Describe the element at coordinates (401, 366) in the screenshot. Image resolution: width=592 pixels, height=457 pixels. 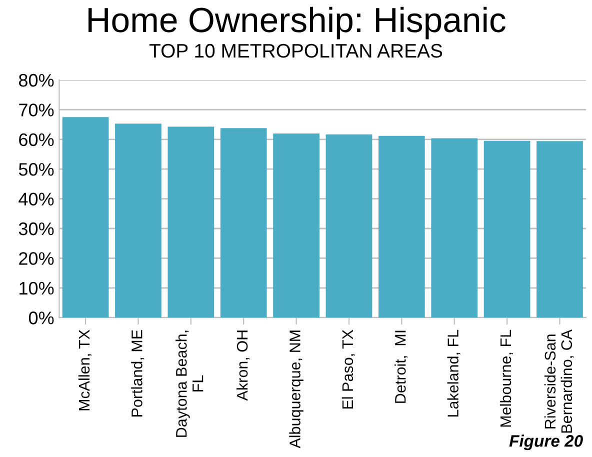
I see `x-tick-label: Detroit, MI` at that location.